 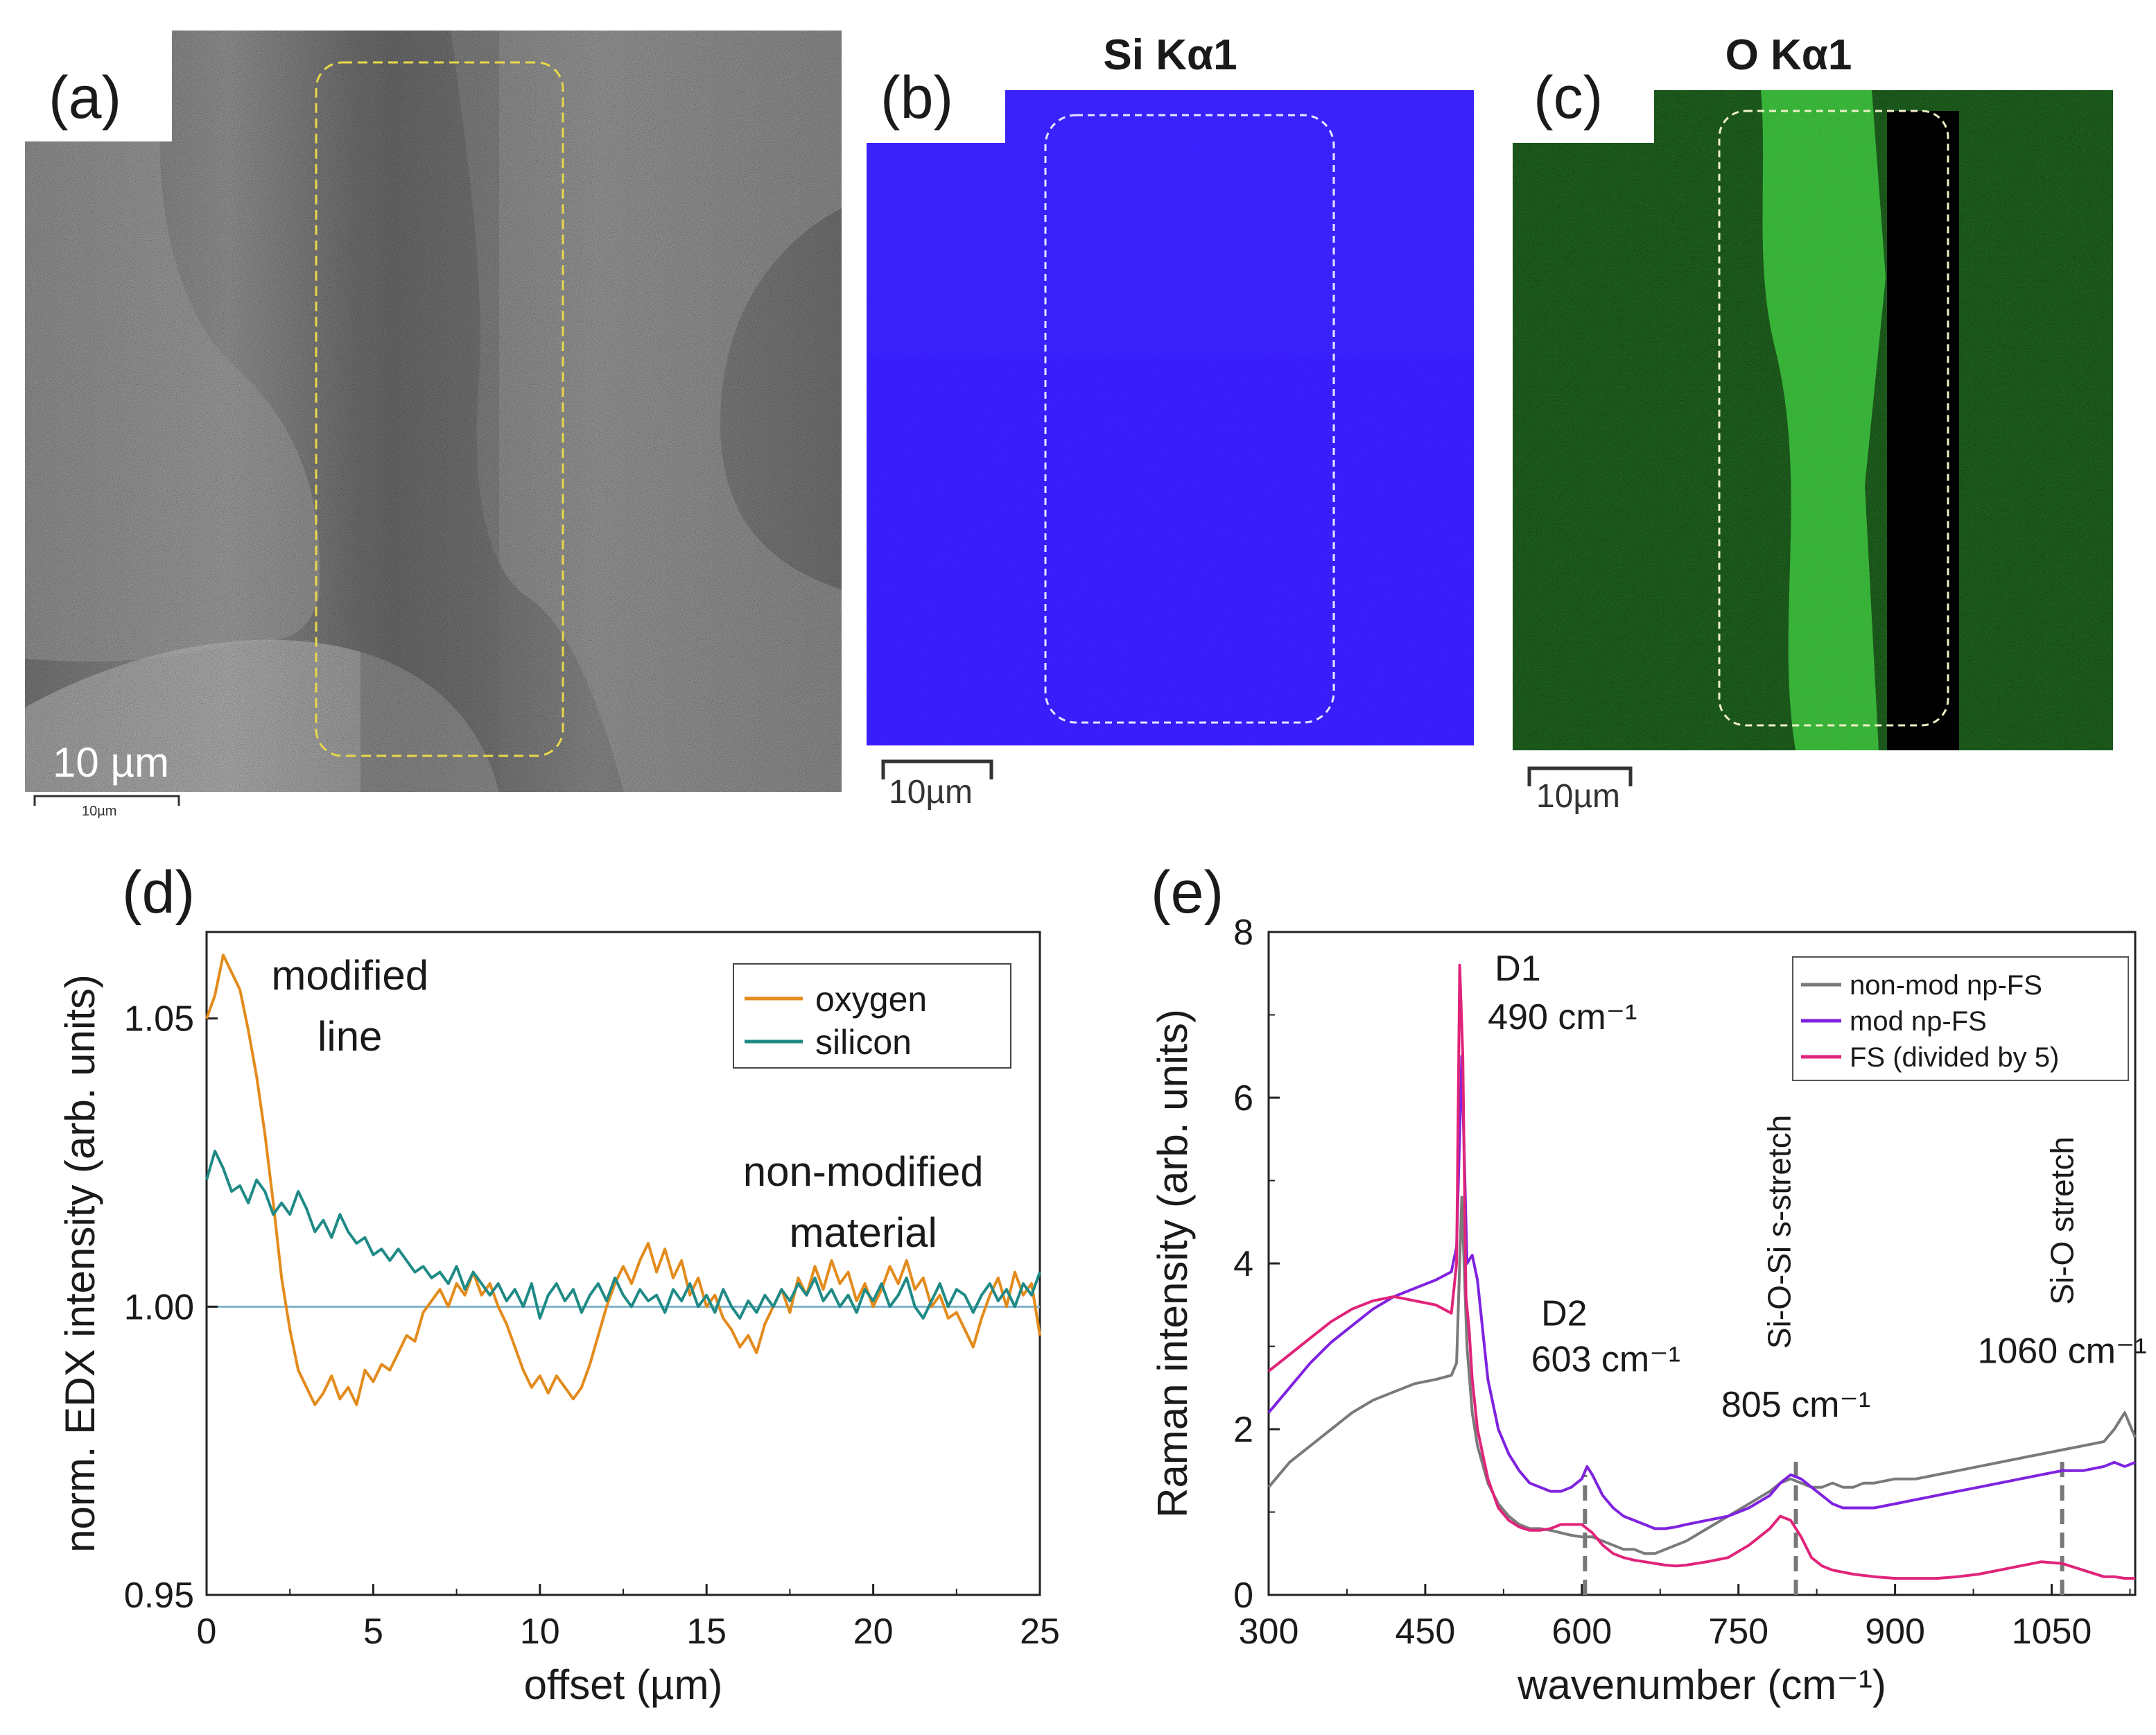 What do you see at coordinates (111, 762) in the screenshot?
I see `scale-text-a: 10 µm` at bounding box center [111, 762].